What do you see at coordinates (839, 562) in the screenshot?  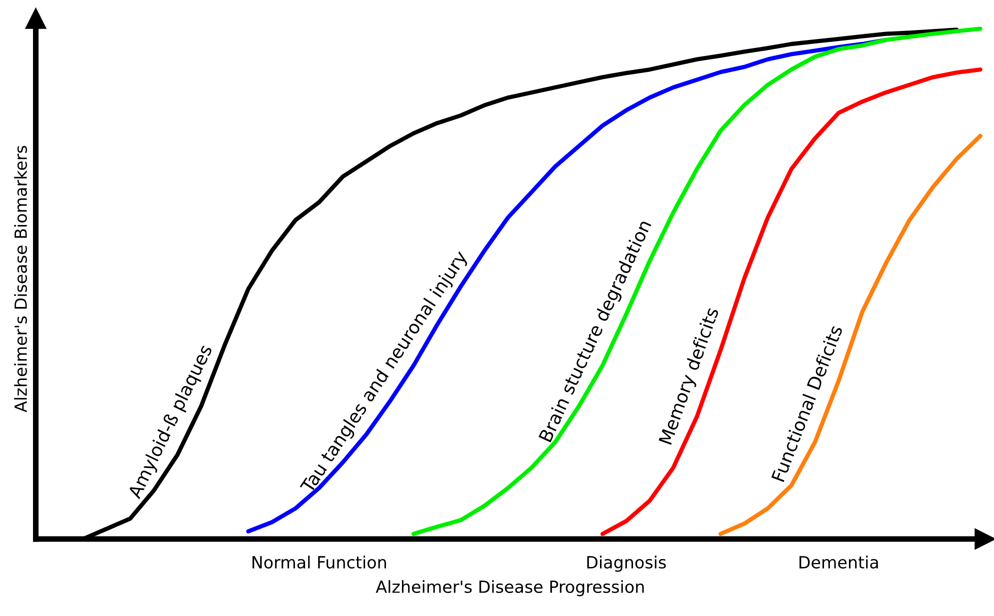 I see `x-tick-label: Dementia` at bounding box center [839, 562].